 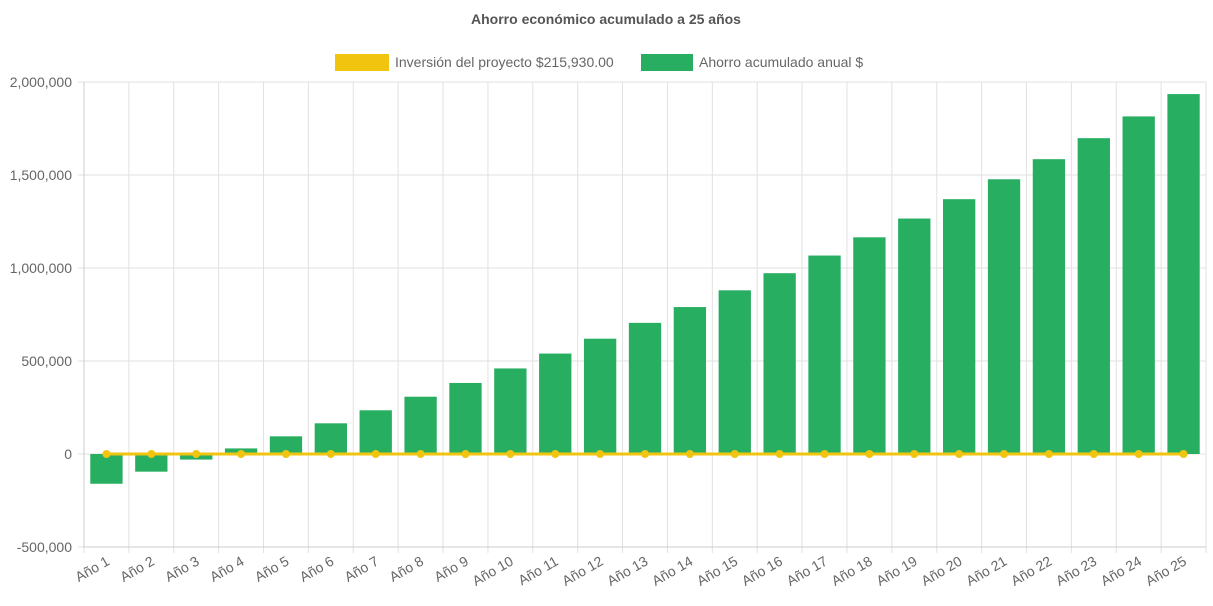 I want to click on legend-swatch-savings, so click(x=667, y=62).